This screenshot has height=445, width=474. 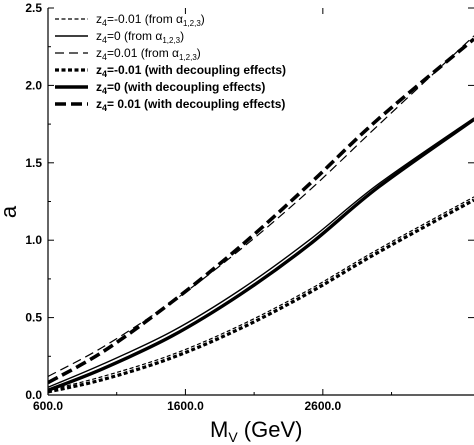 What do you see at coordinates (185, 406) in the screenshot?
I see `x-tick-label: 1600.0` at bounding box center [185, 406].